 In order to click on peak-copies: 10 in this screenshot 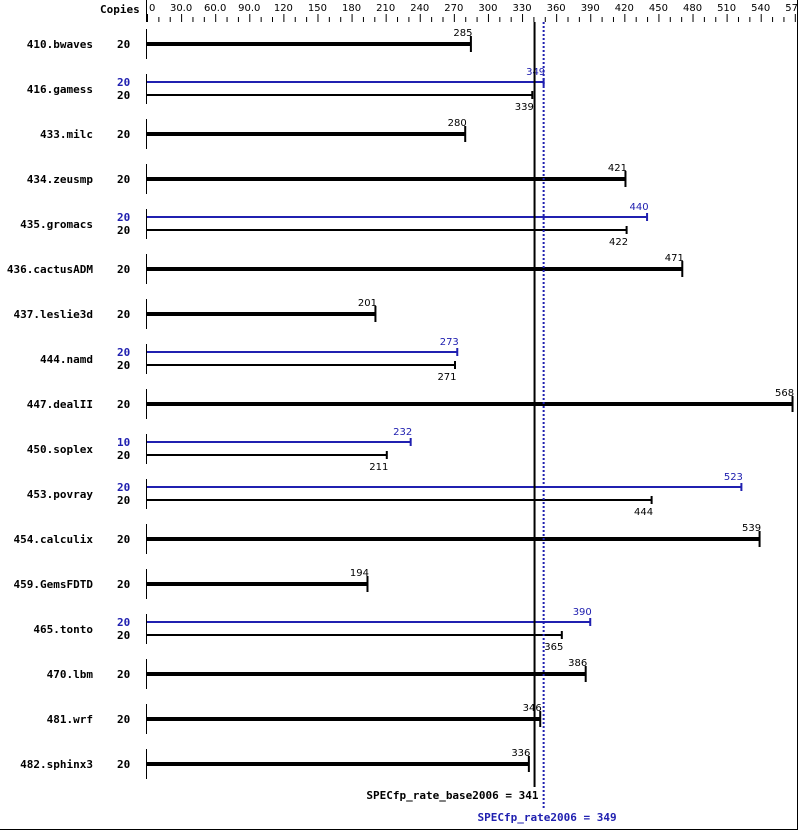, I will do `click(123, 442)`.